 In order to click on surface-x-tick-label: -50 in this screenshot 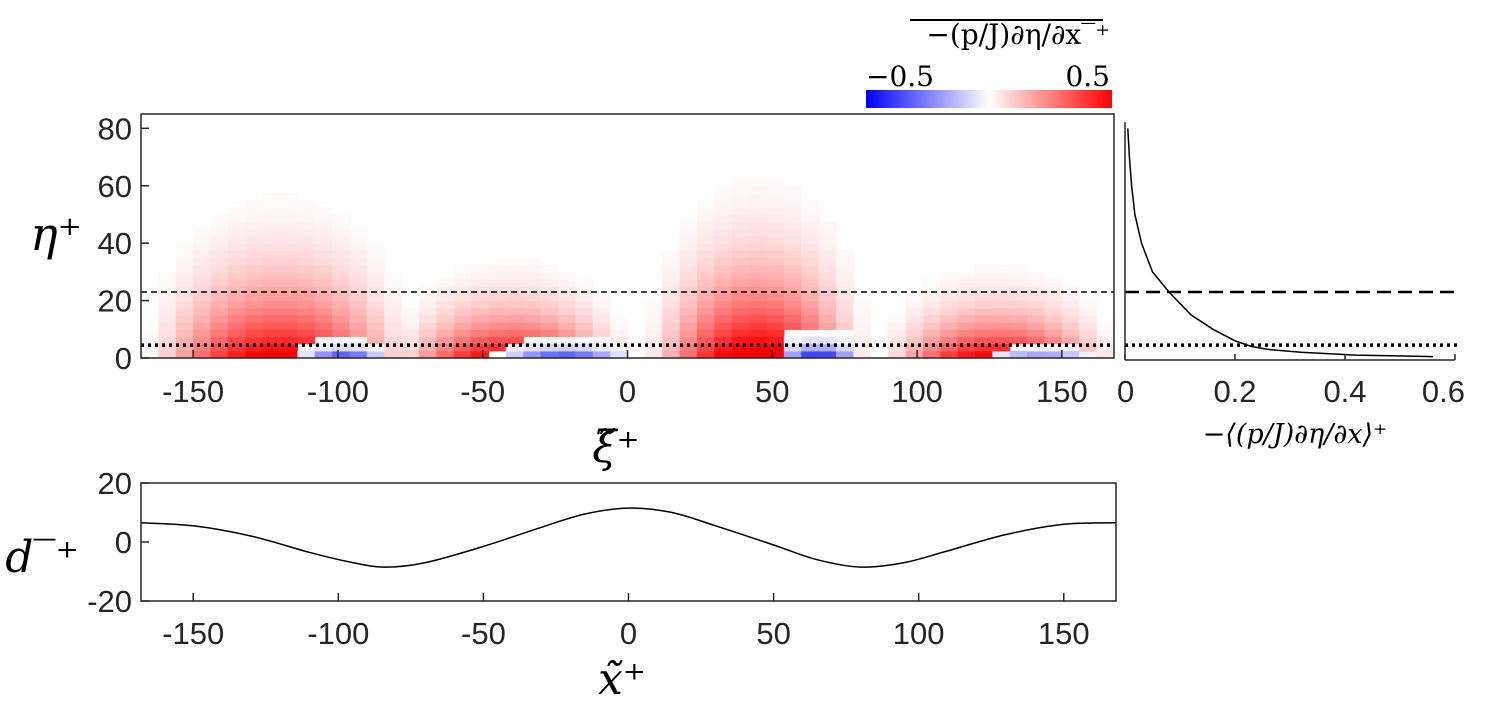, I will do `click(483, 633)`.